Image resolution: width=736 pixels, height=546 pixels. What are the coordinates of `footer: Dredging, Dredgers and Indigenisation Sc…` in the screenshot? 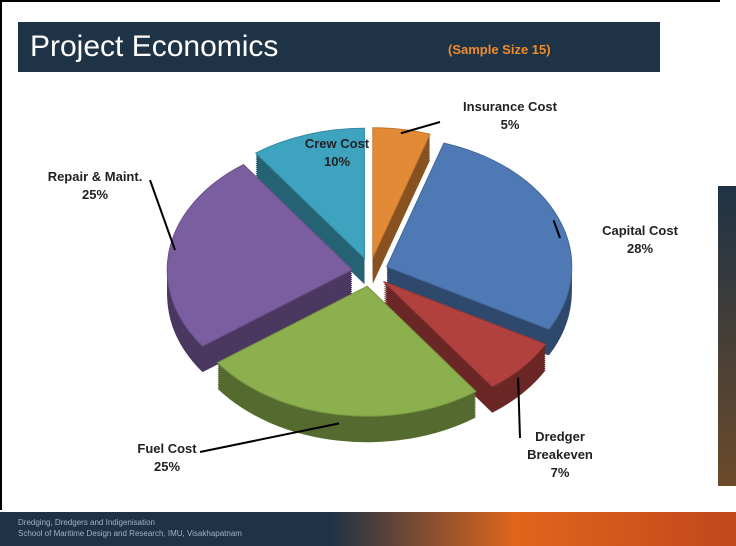 It's located at (368, 529).